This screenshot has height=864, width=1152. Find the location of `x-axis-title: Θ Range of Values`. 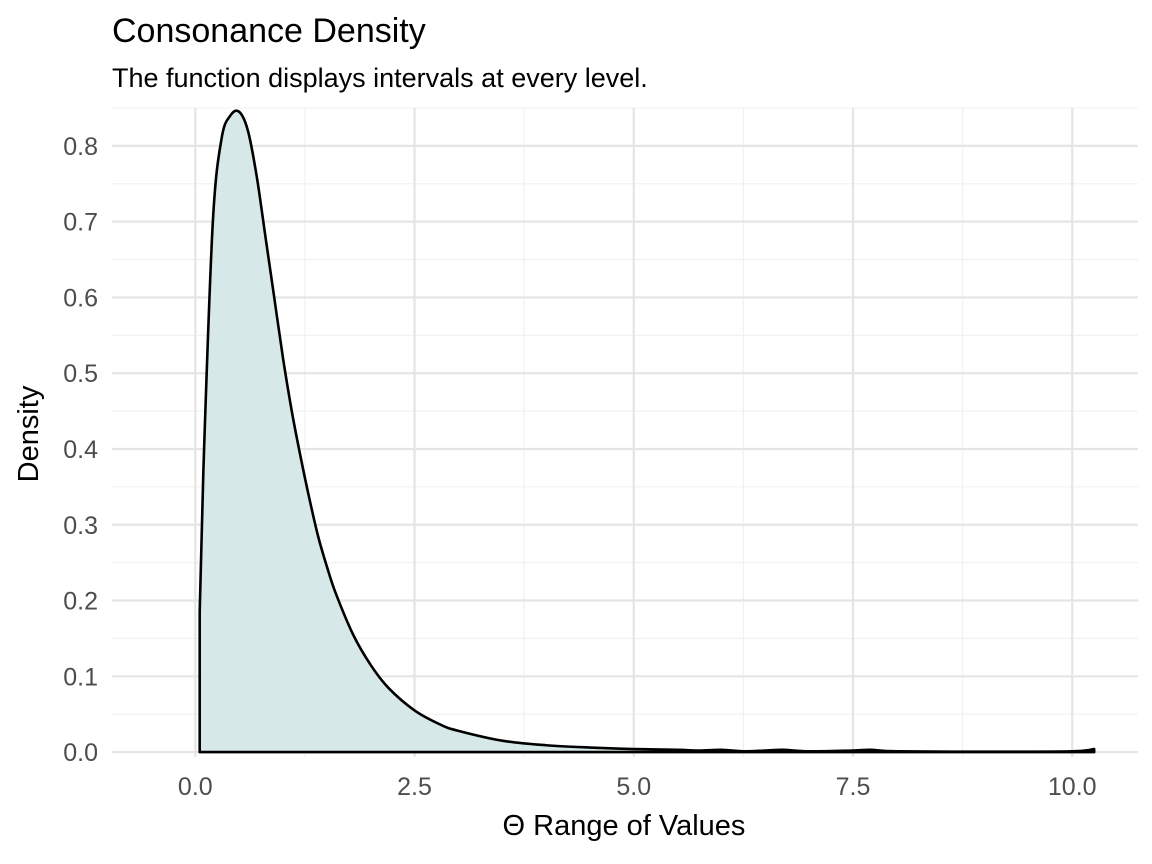

x-axis-title: Θ Range of Values is located at coordinates (624, 826).